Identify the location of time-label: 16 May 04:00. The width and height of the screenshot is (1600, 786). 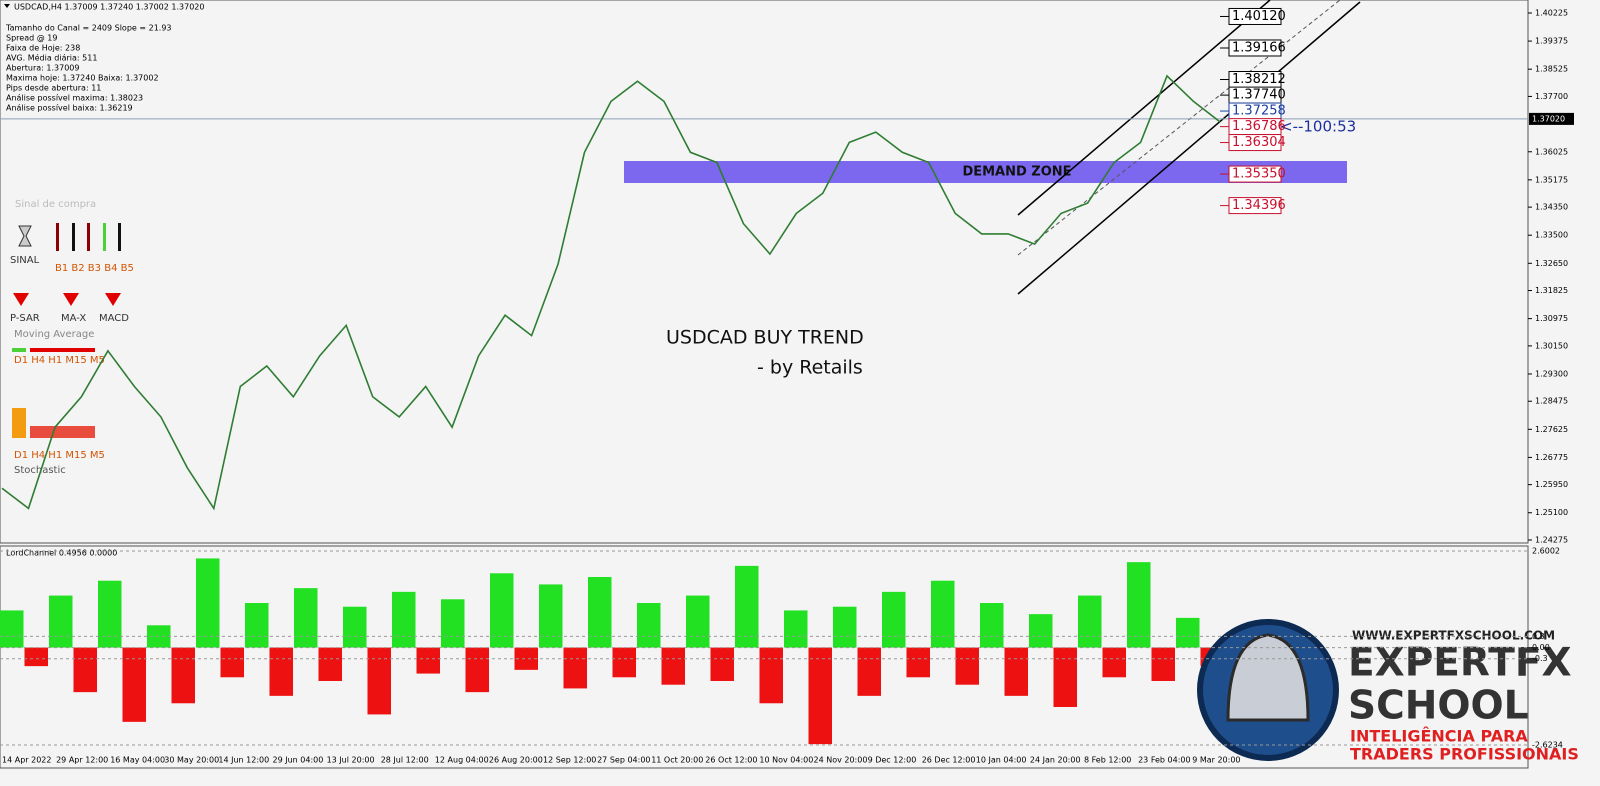
(137, 760).